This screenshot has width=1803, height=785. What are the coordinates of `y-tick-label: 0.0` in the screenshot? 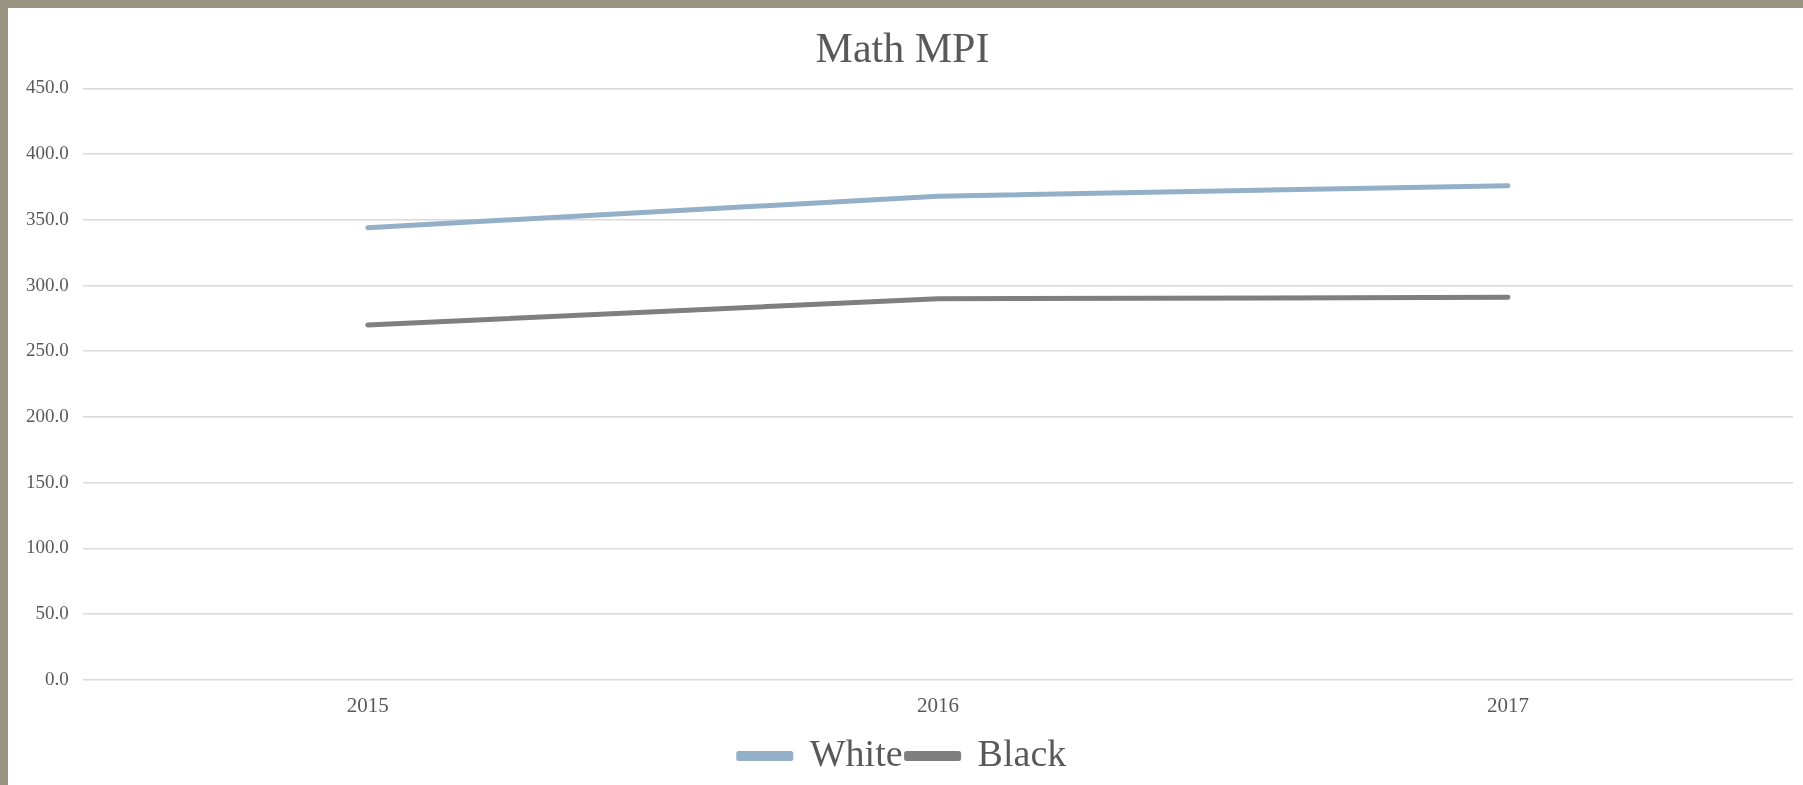 It's located at (57, 678).